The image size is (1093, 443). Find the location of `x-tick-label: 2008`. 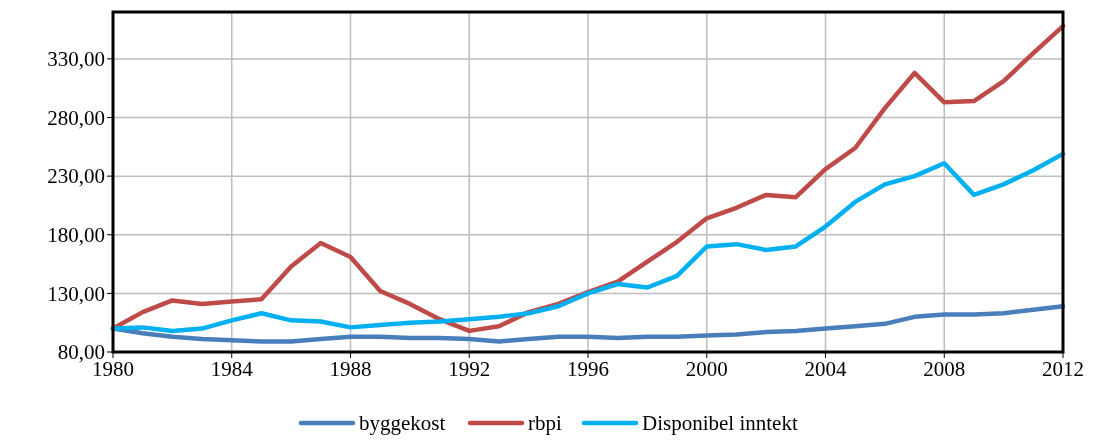

x-tick-label: 2008 is located at coordinates (944, 369).